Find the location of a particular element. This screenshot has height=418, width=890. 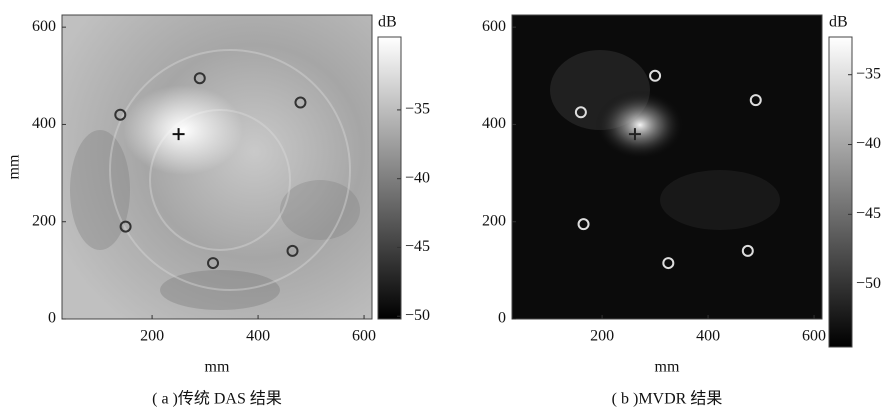

y-axis-label: mm is located at coordinates (14, 166).